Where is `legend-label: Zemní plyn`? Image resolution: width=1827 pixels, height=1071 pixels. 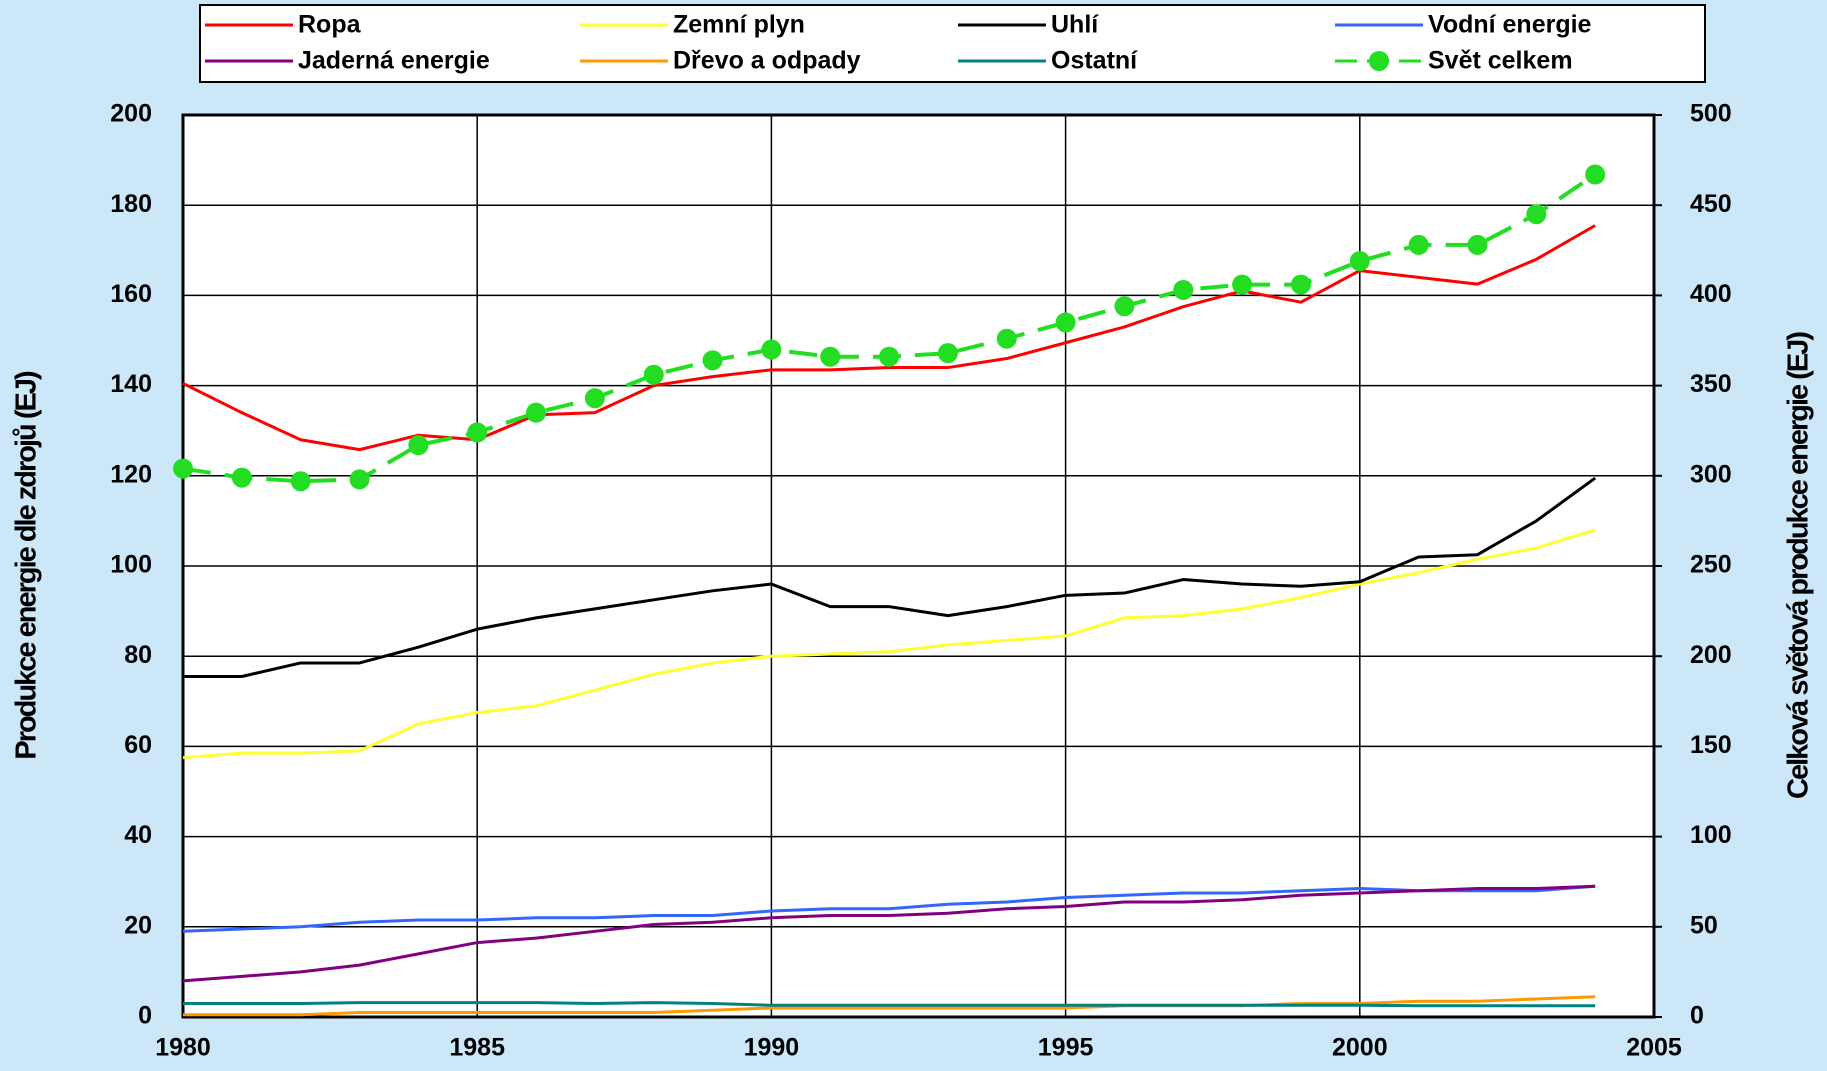 legend-label: Zemní plyn is located at coordinates (739, 25).